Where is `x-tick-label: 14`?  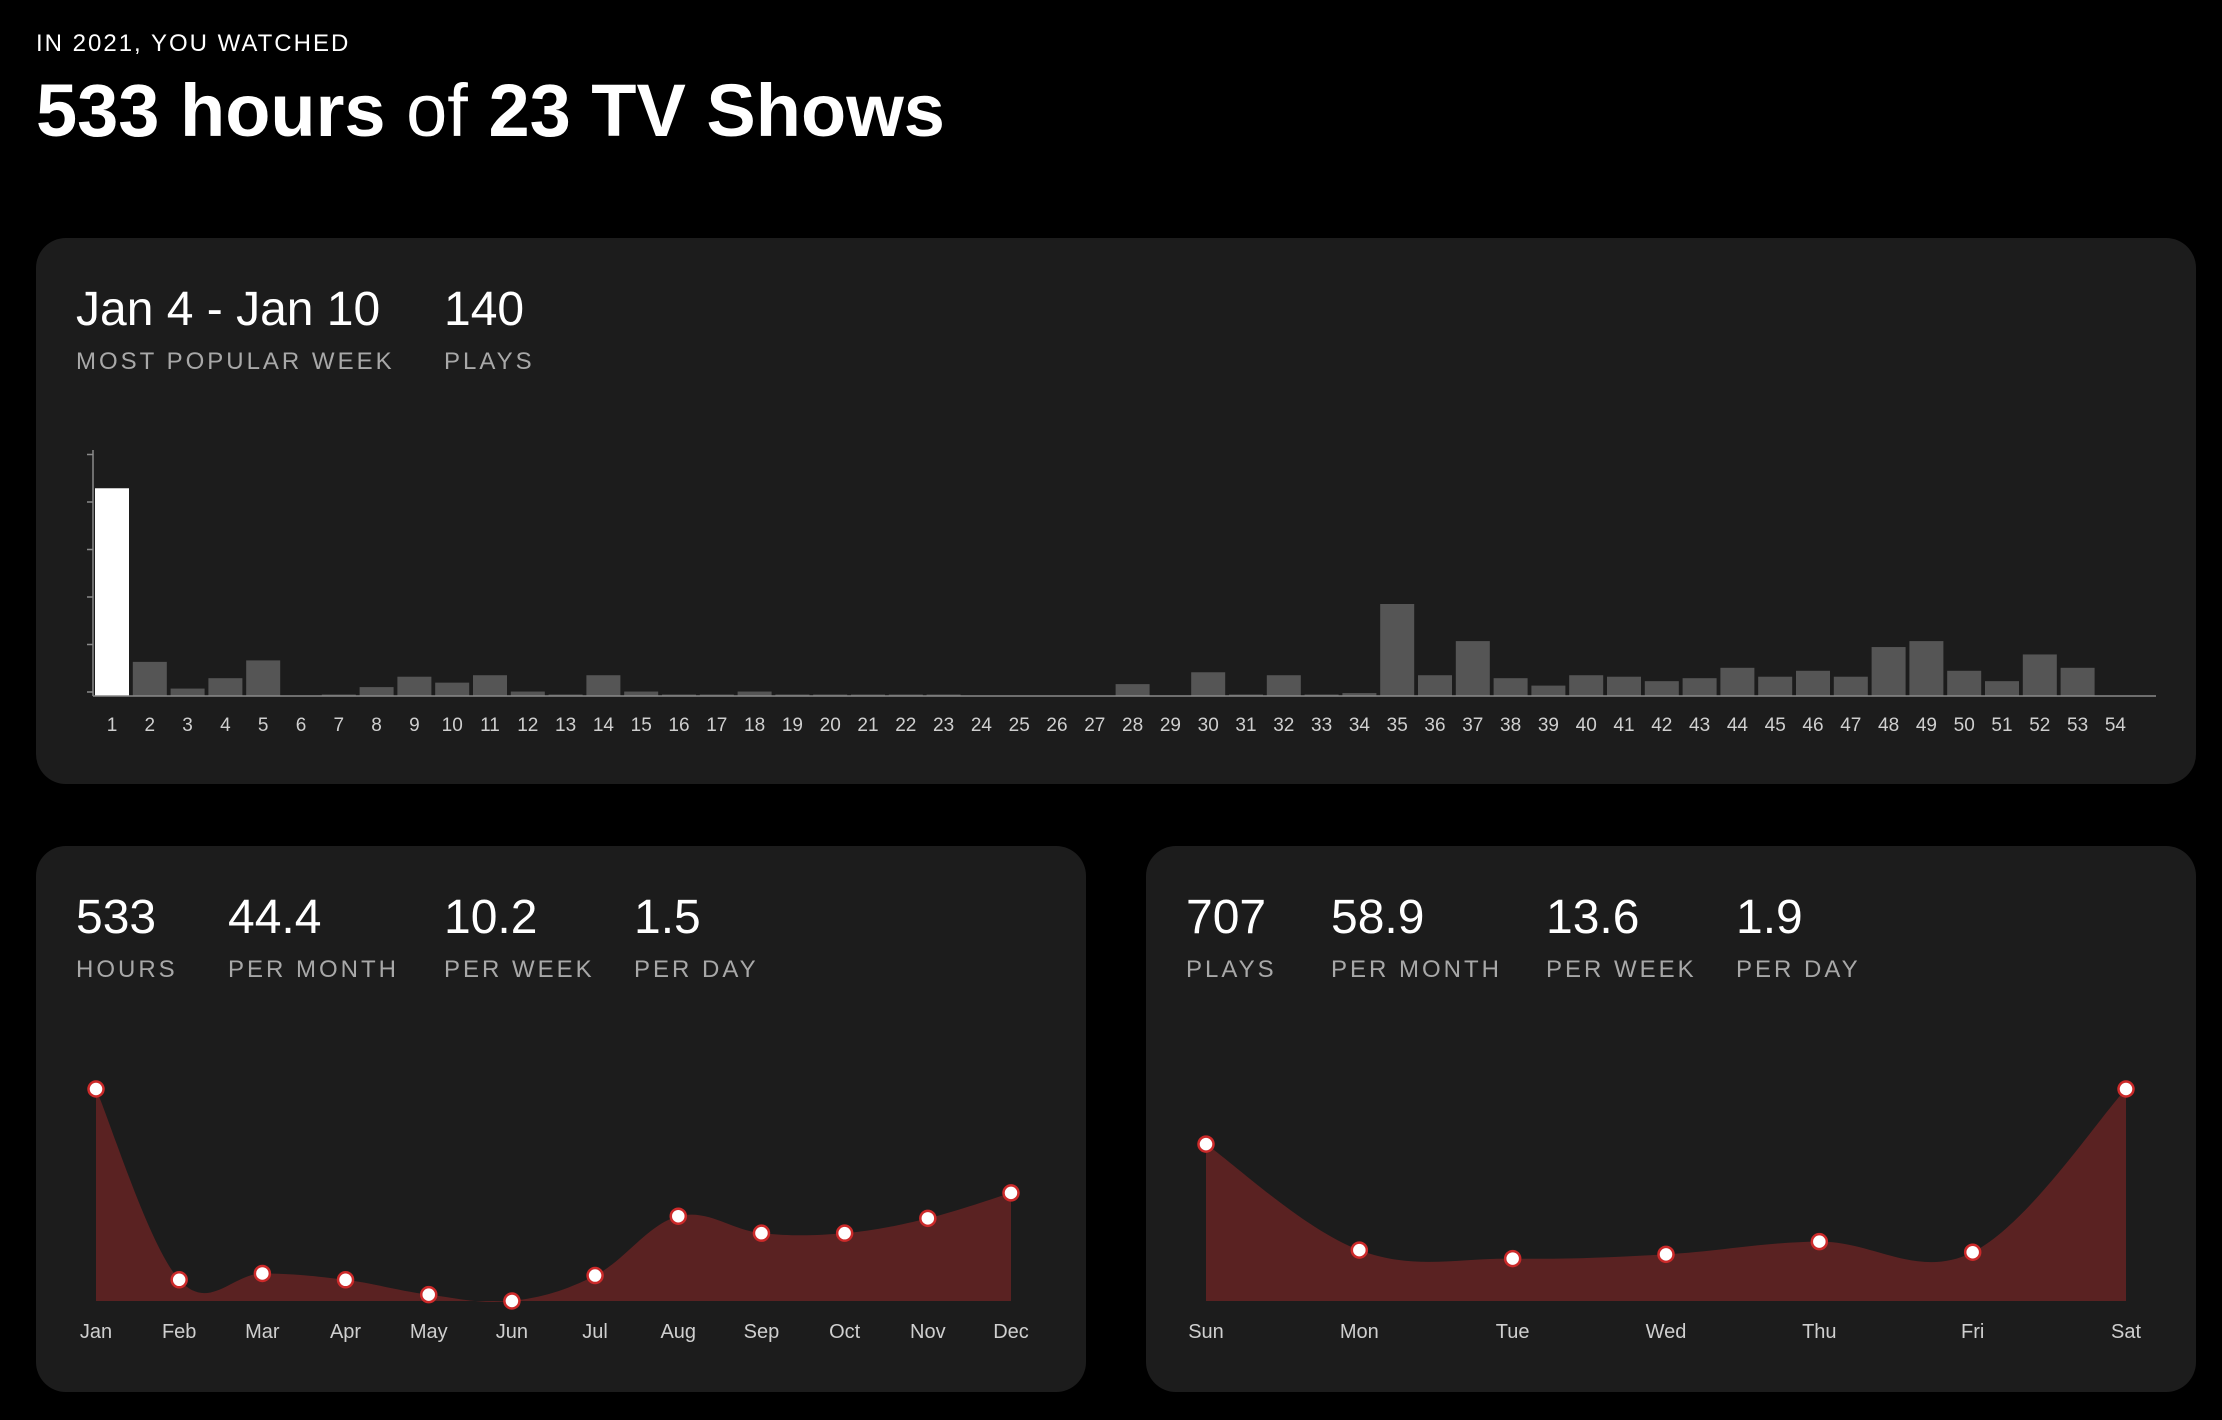 x-tick-label: 14 is located at coordinates (604, 725).